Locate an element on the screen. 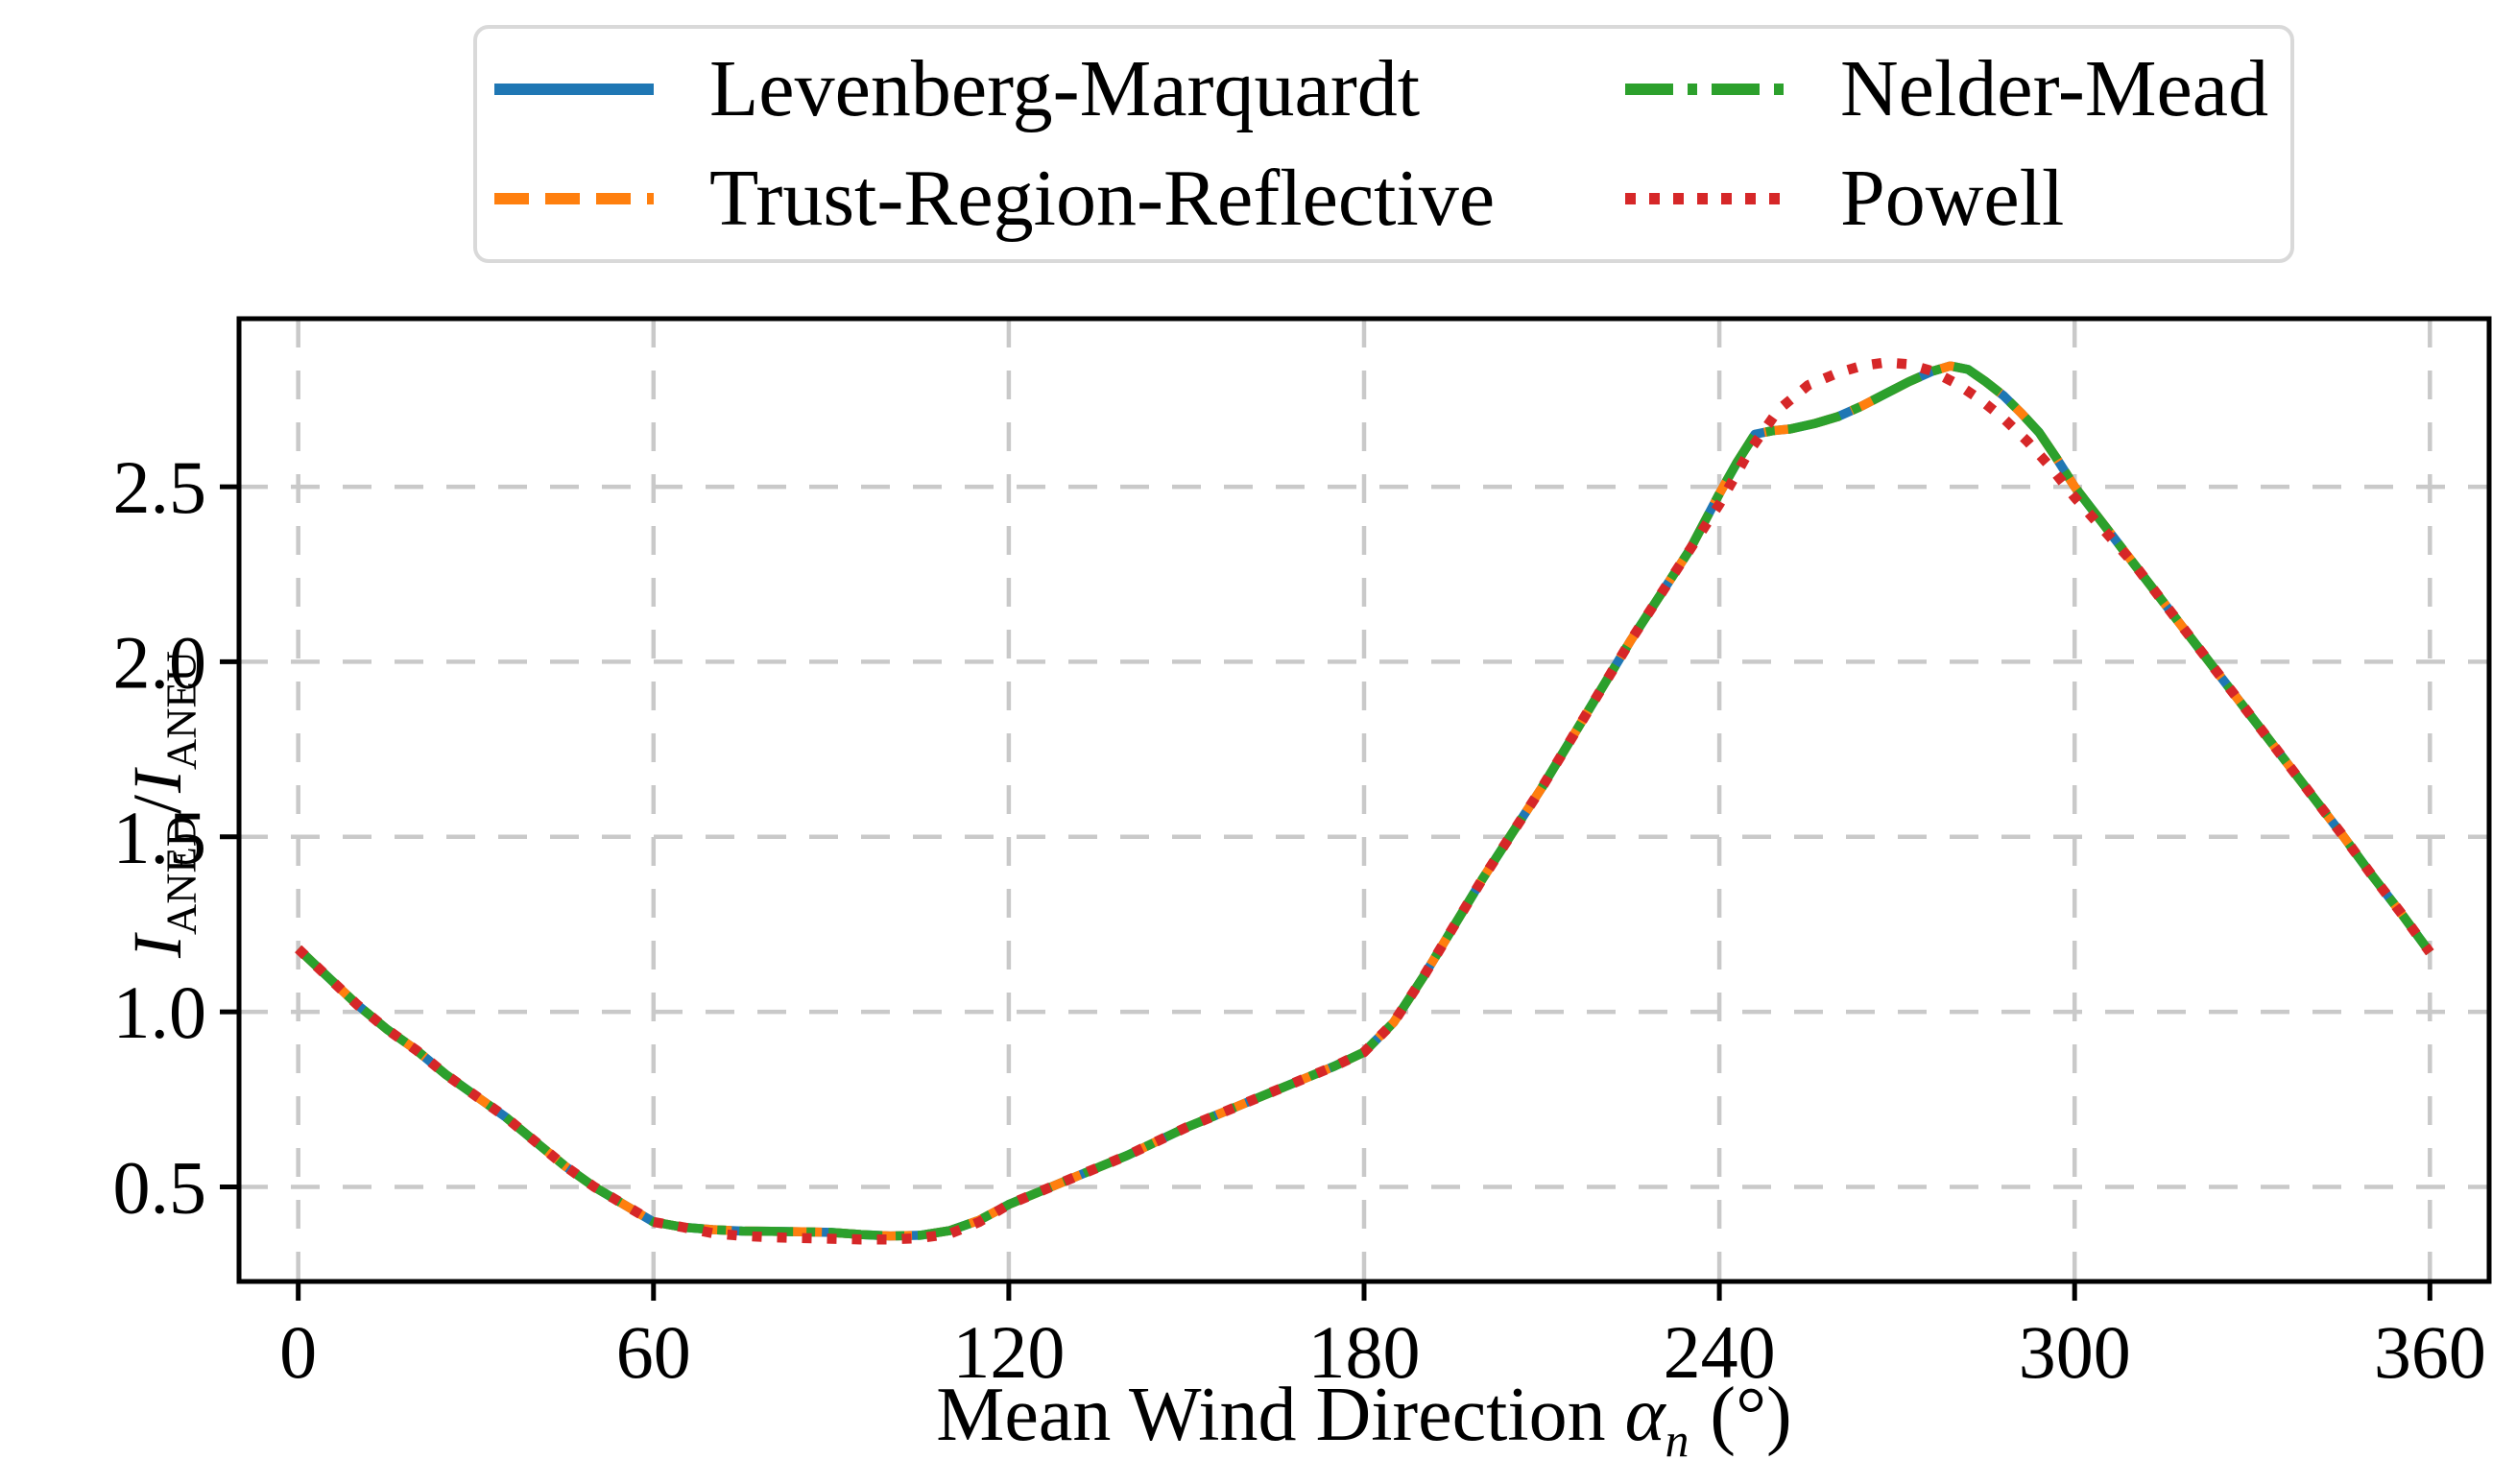  x-tick-label-180: 180 is located at coordinates (1364, 1352).